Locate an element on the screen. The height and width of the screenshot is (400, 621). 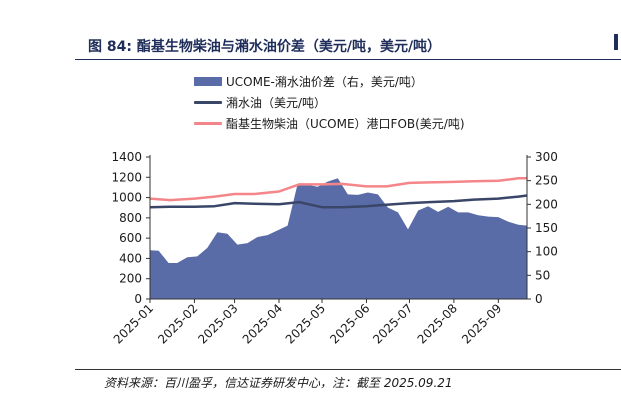
left-axis-tick-label: 1000 is located at coordinates (126, 198).